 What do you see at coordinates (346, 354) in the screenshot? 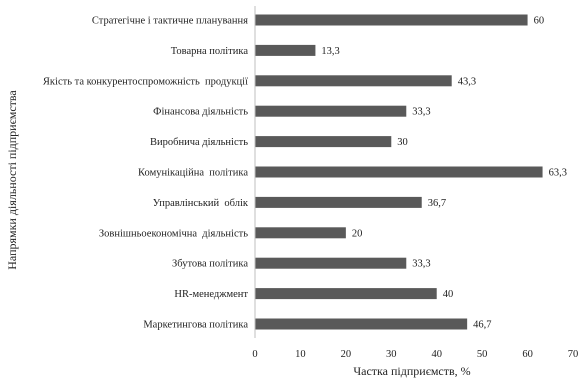
I see `x-tick-label: 20` at bounding box center [346, 354].